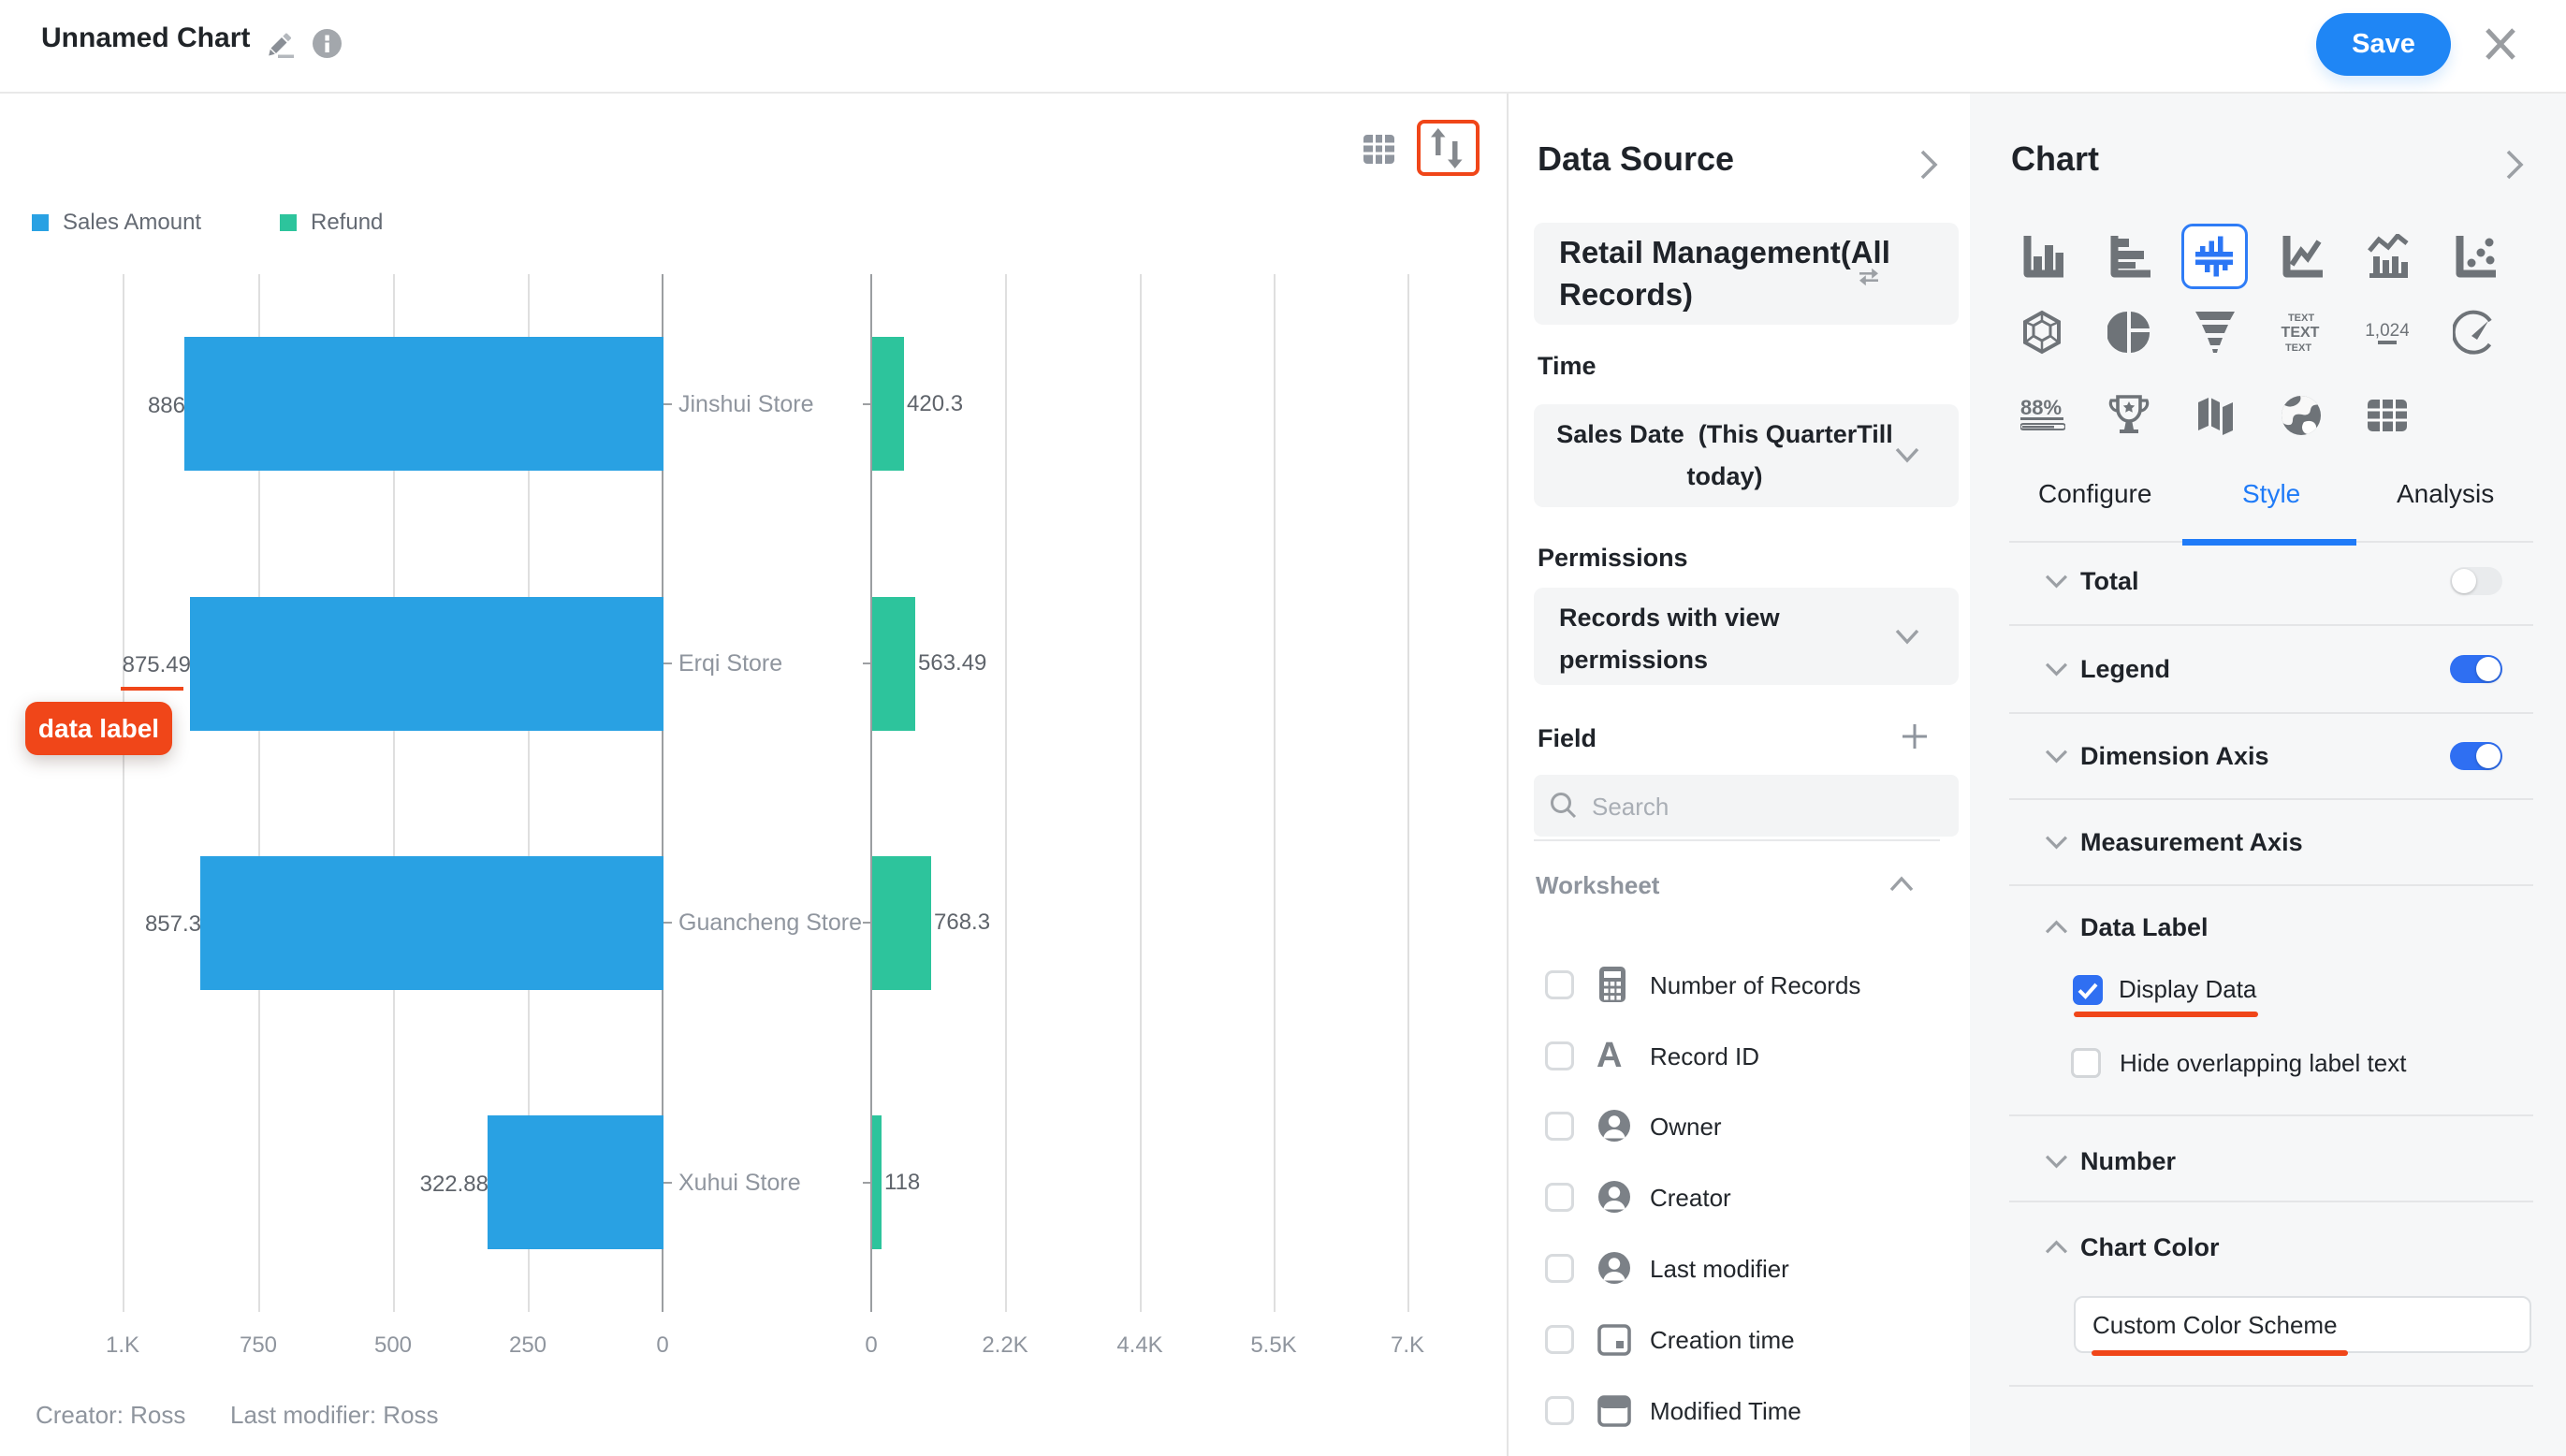 Image resolution: width=2566 pixels, height=1456 pixels. Describe the element at coordinates (2041, 407) in the screenshot. I see `svg-text: 88%` at that location.